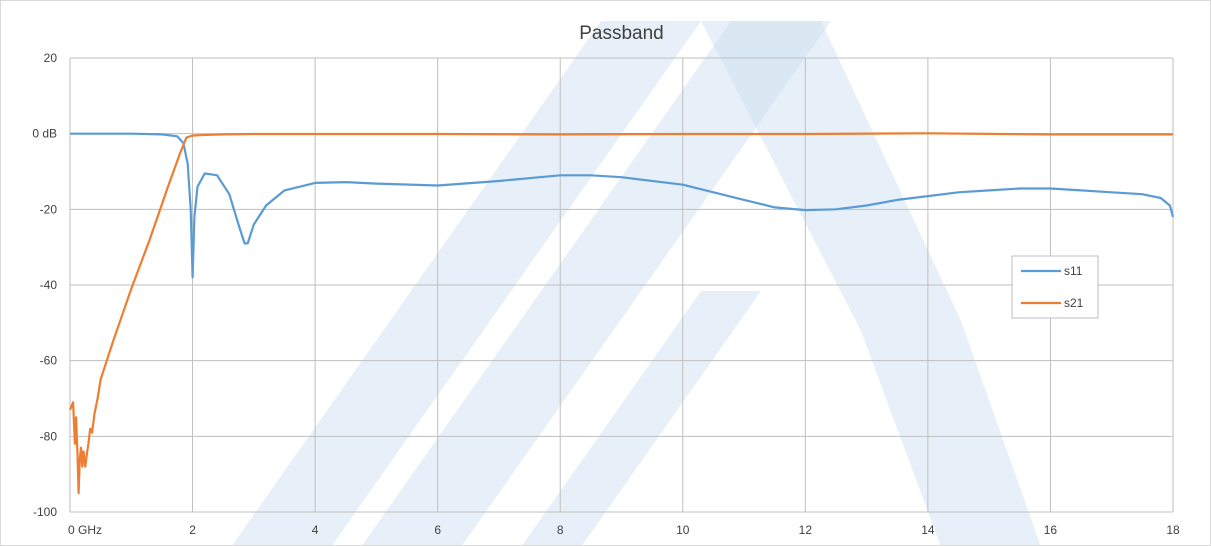 This screenshot has width=1211, height=546. Describe the element at coordinates (192, 530) in the screenshot. I see `x-tick-label: 2` at that location.